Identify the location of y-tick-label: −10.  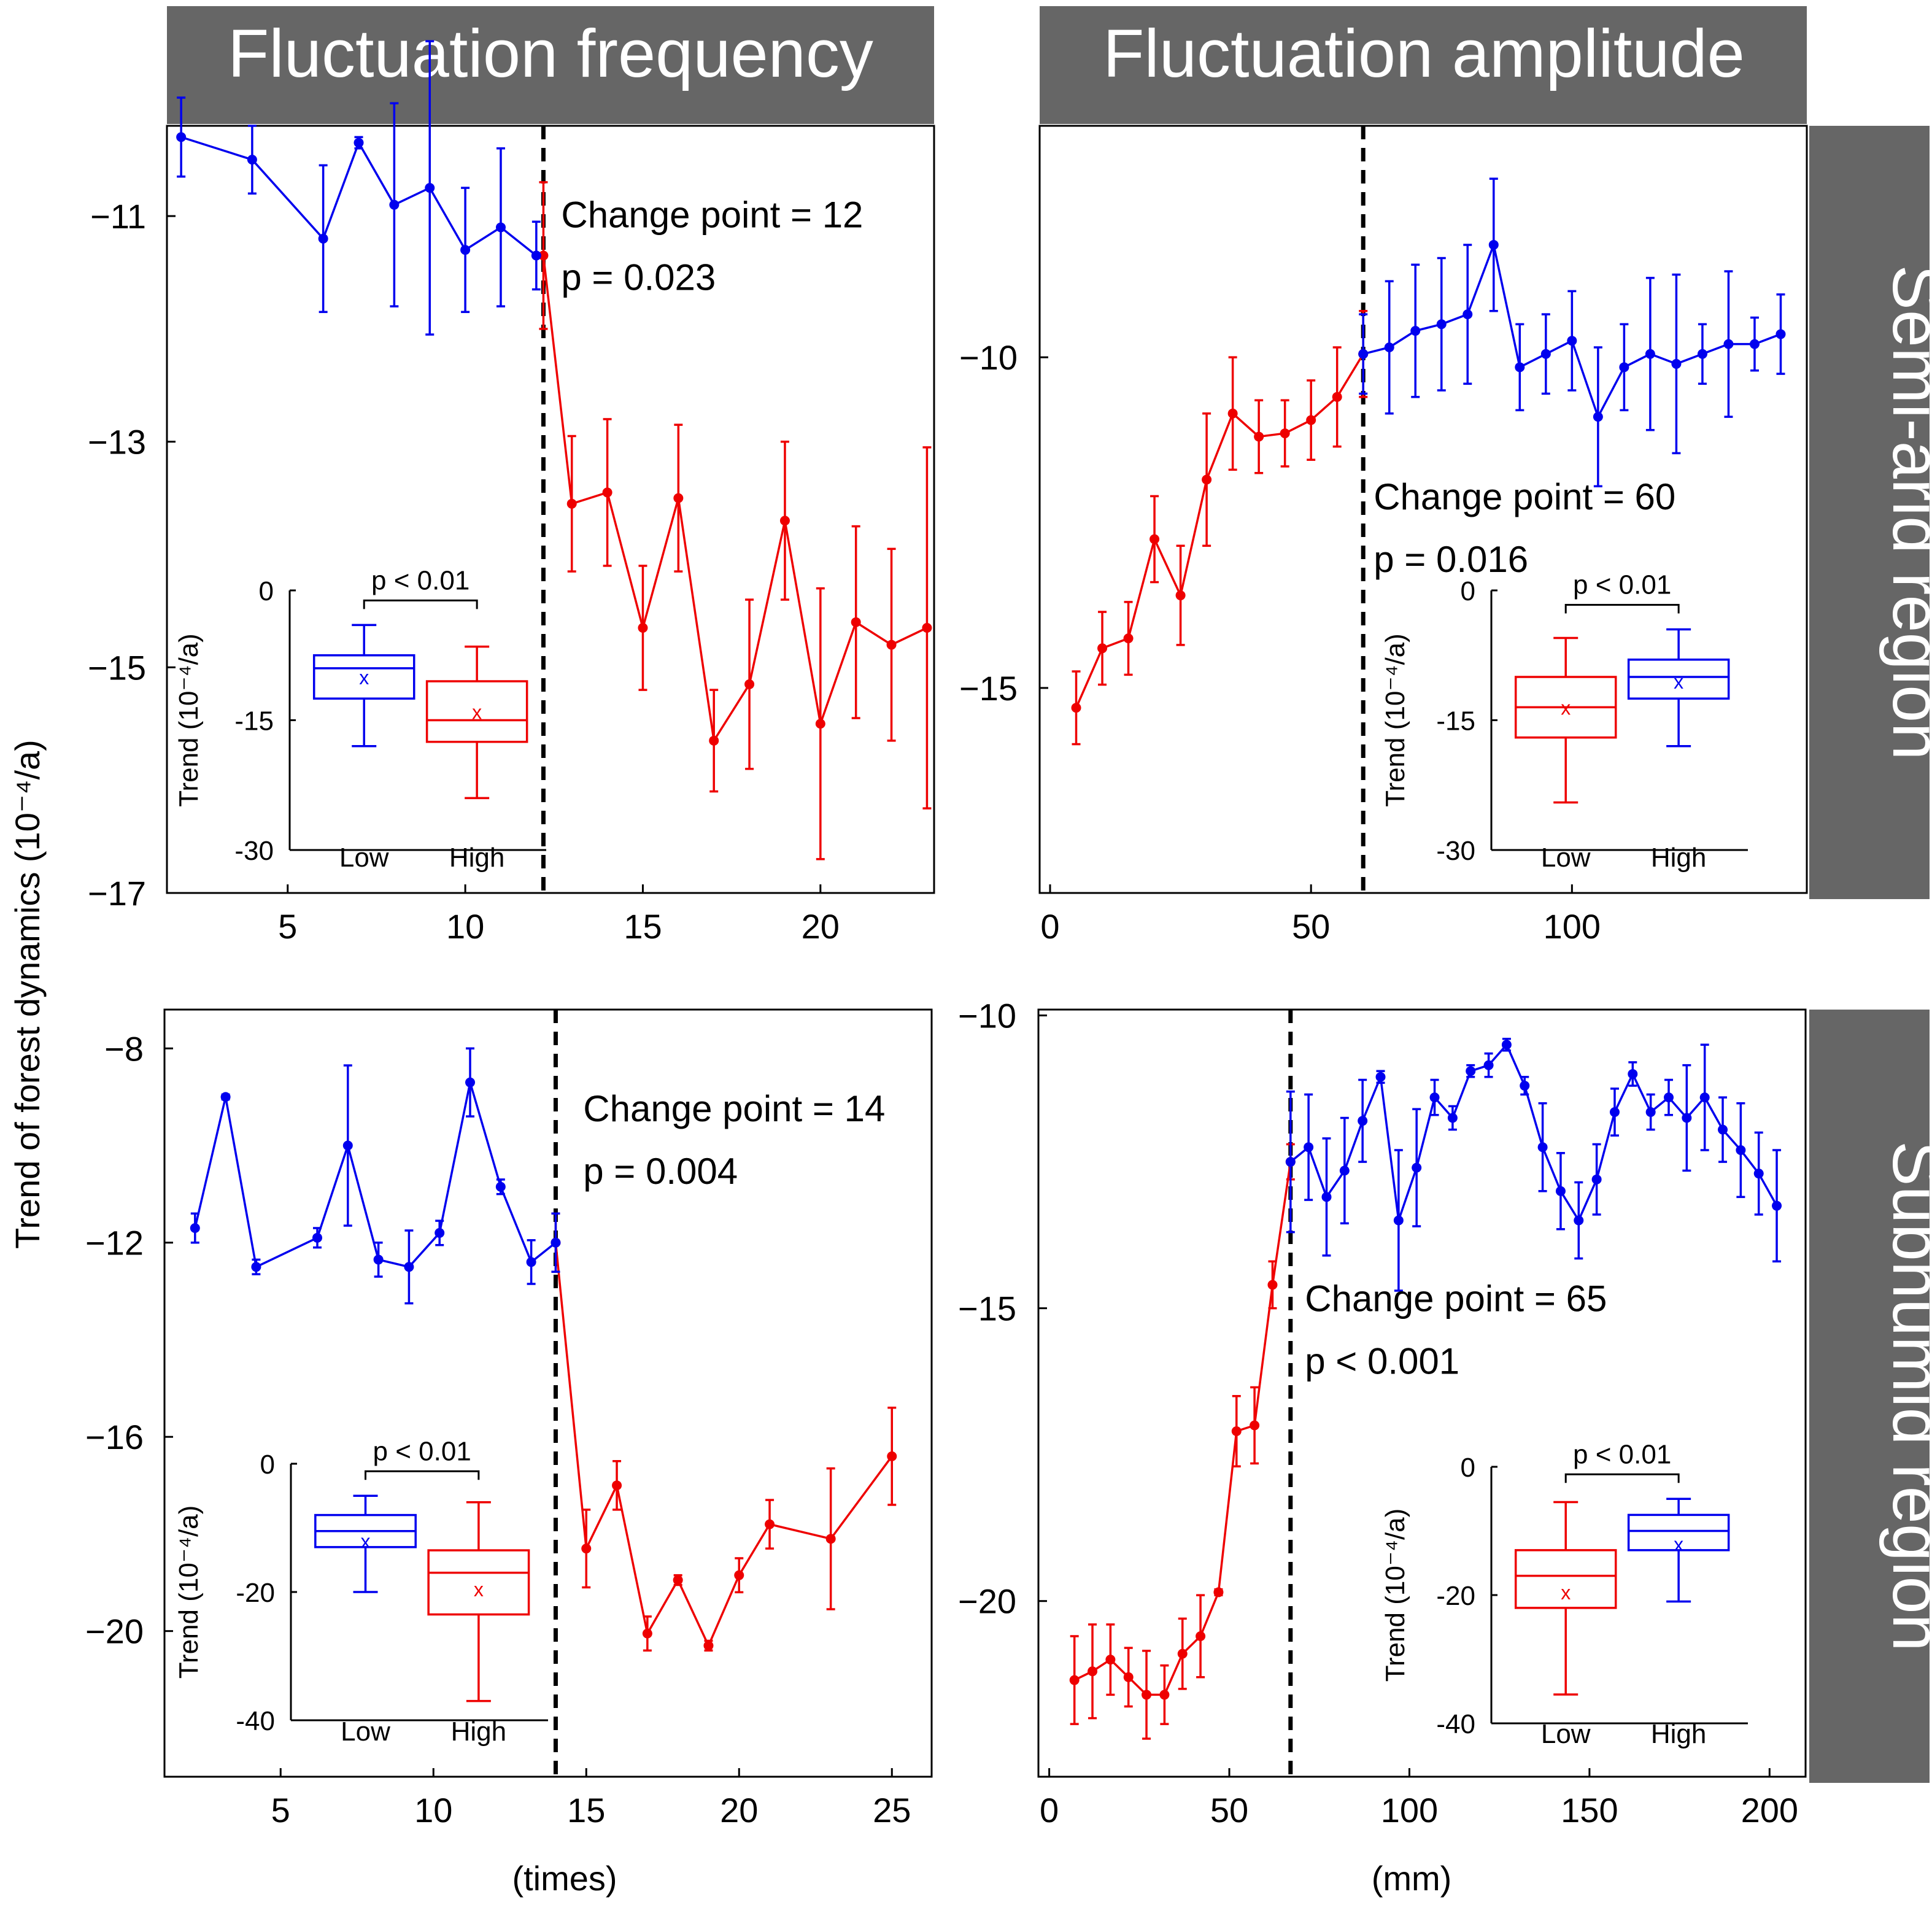
(987, 1016).